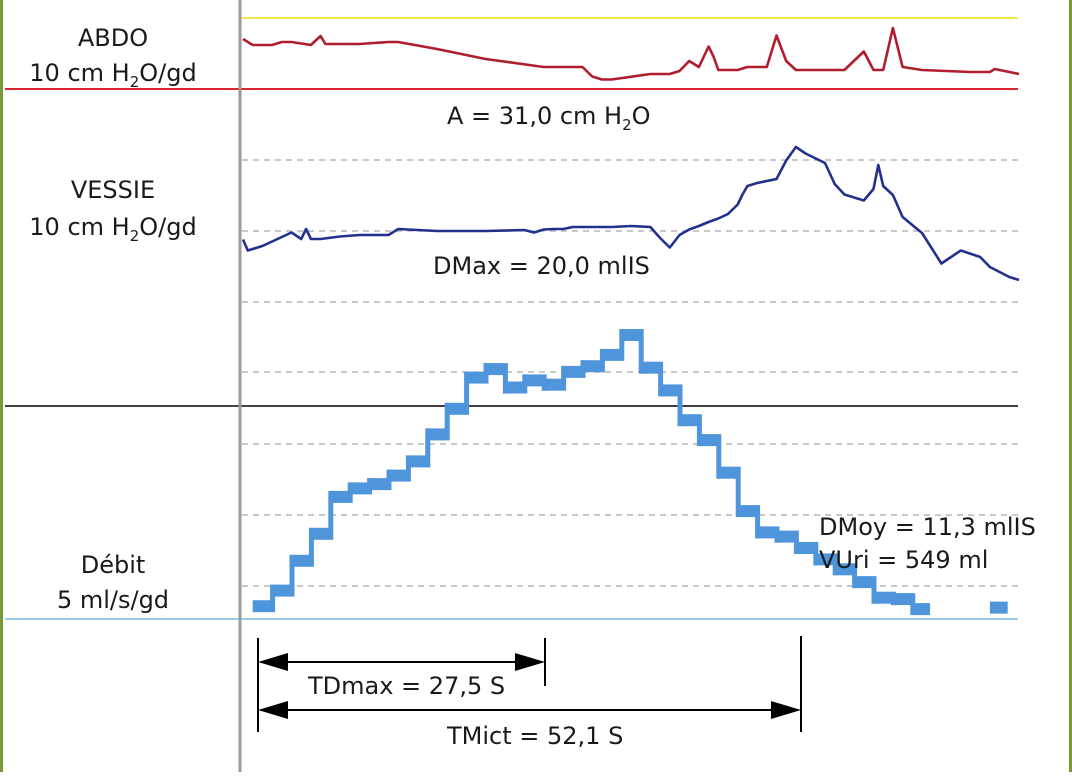  Describe the element at coordinates (630, 213) in the screenshot. I see `vessie-series-line` at that location.